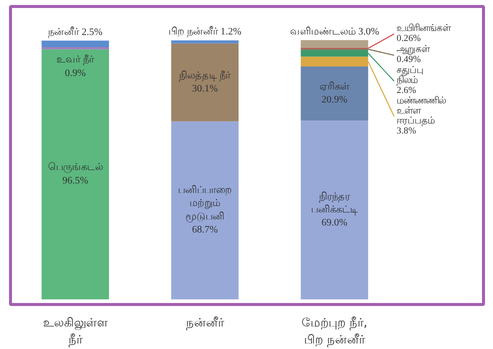 Image resolution: width=493 pixels, height=349 pixels. Describe the element at coordinates (334, 203) in the screenshot. I see `series-label: நிரந்தர பனிக்கட்டி` at that location.